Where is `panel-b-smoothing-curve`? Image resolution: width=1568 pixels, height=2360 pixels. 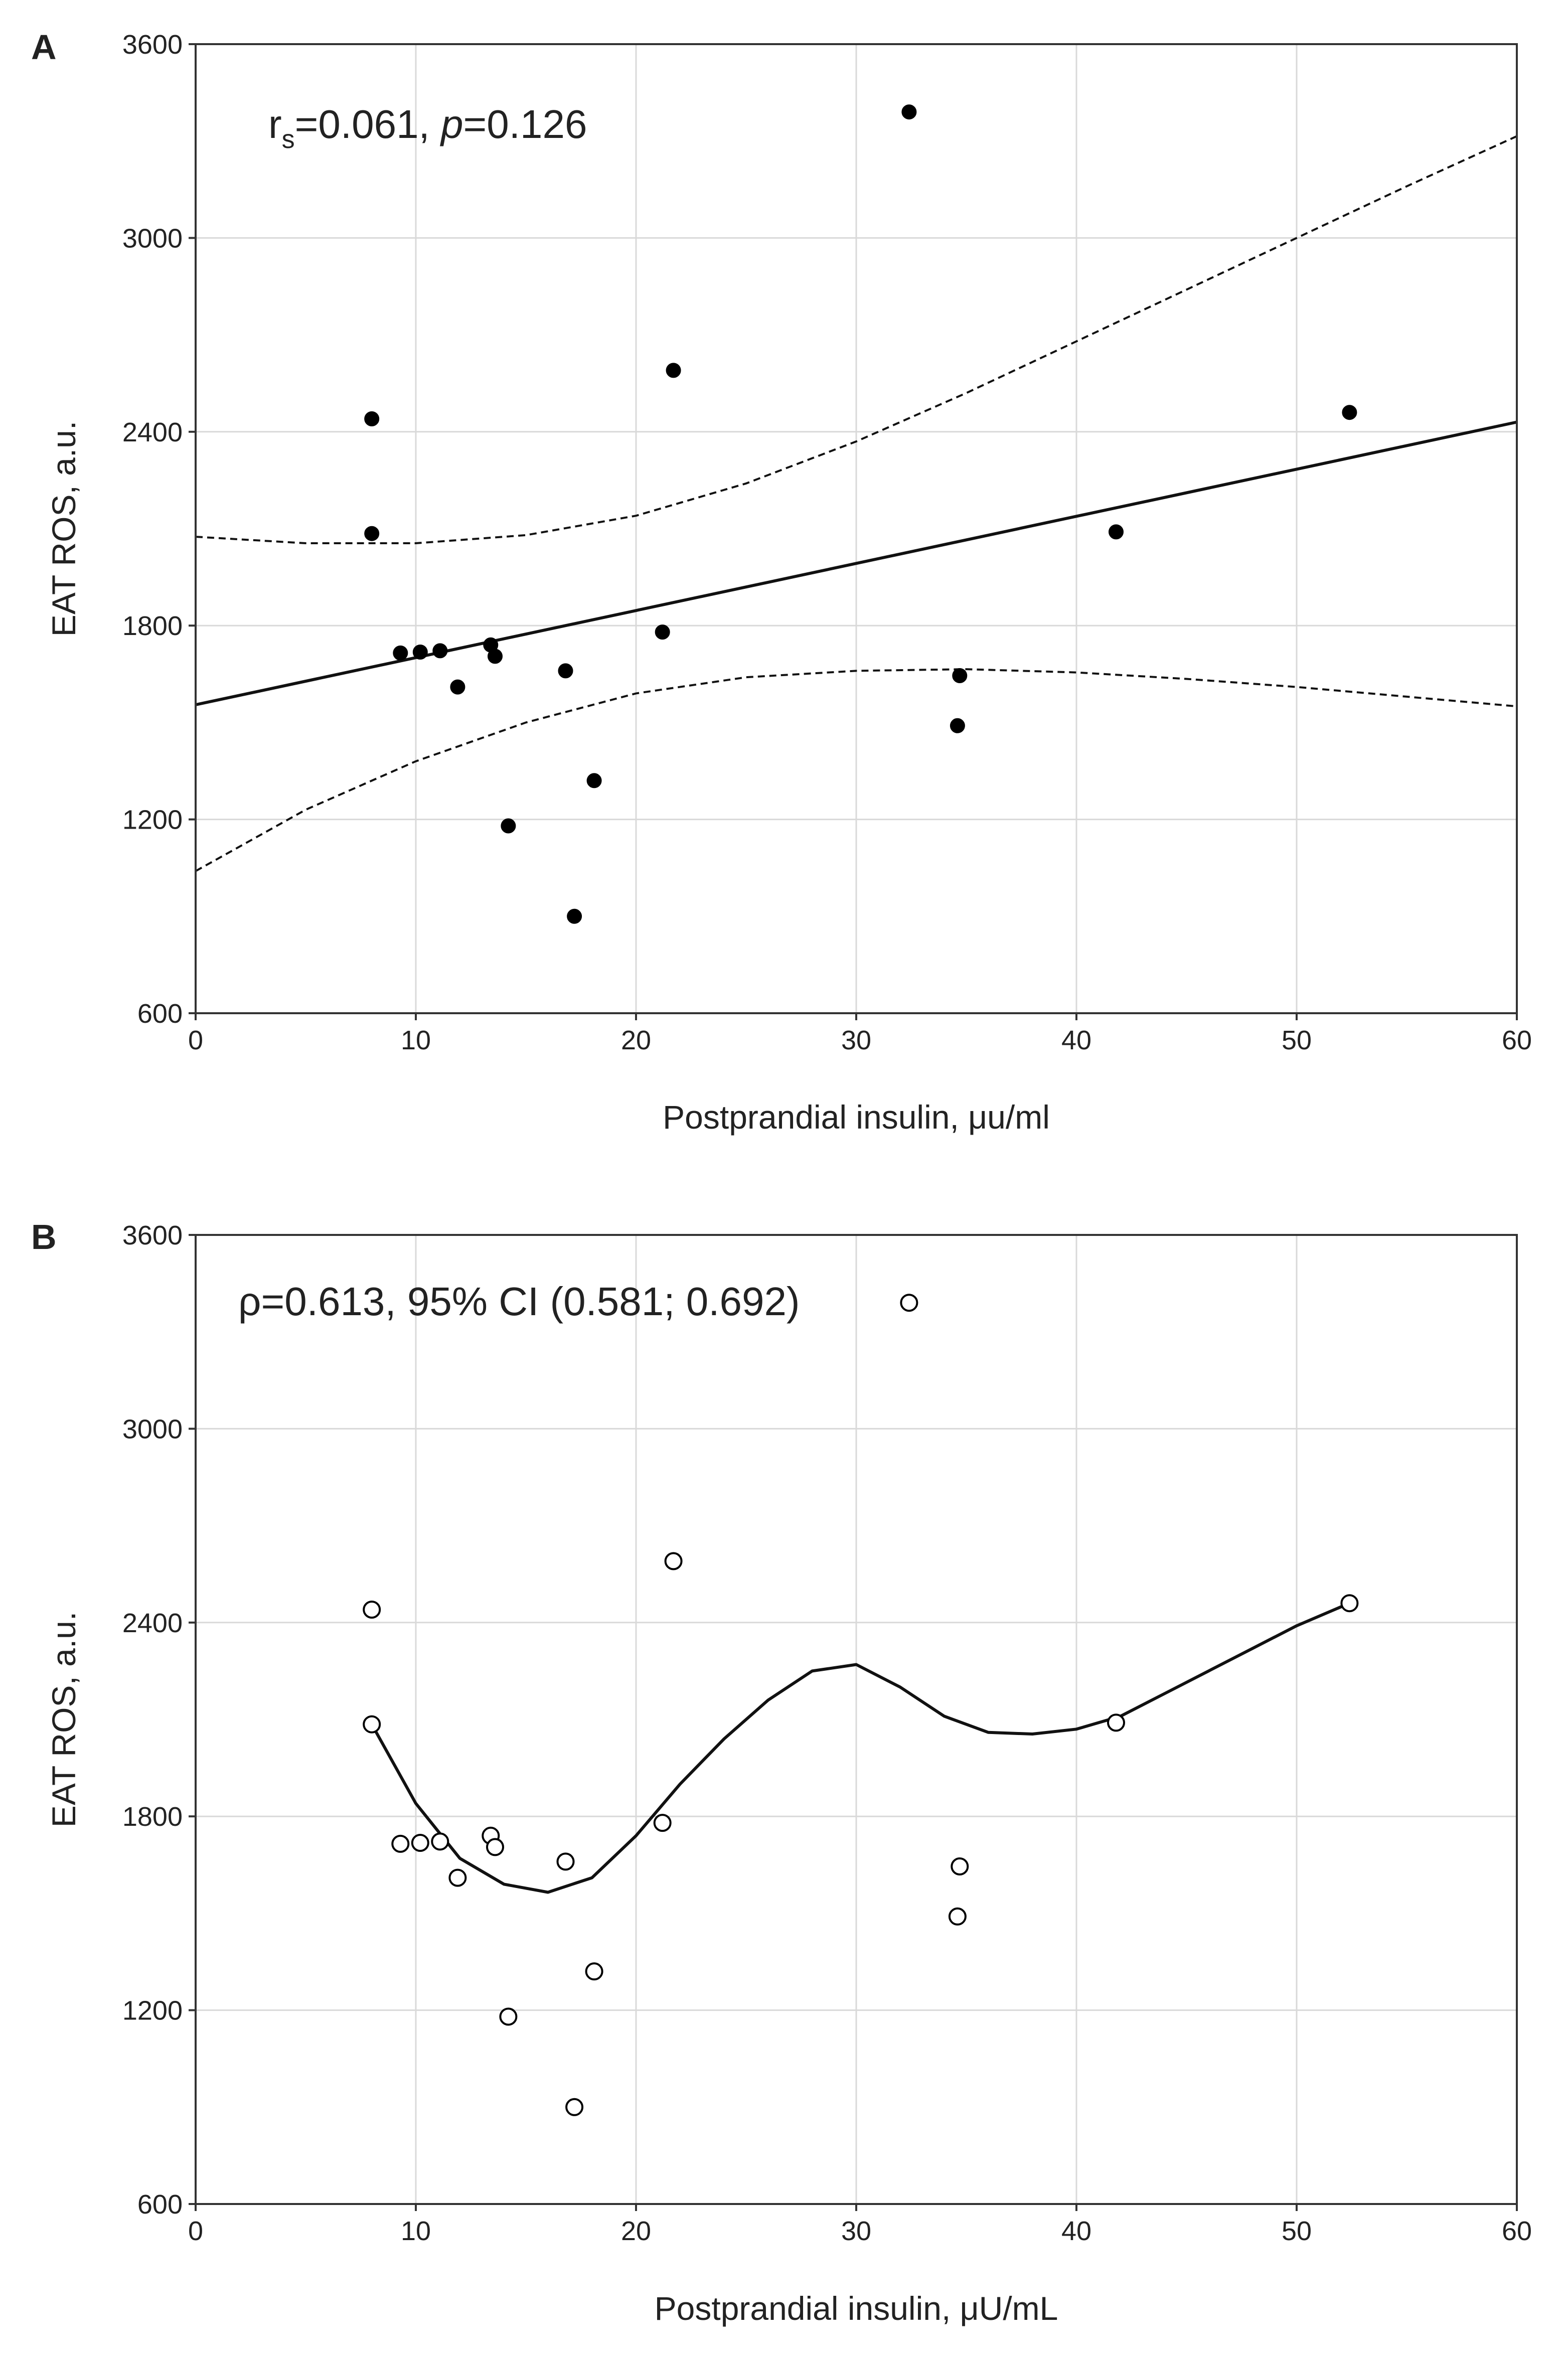 panel-b-smoothing-curve is located at coordinates (860, 1748).